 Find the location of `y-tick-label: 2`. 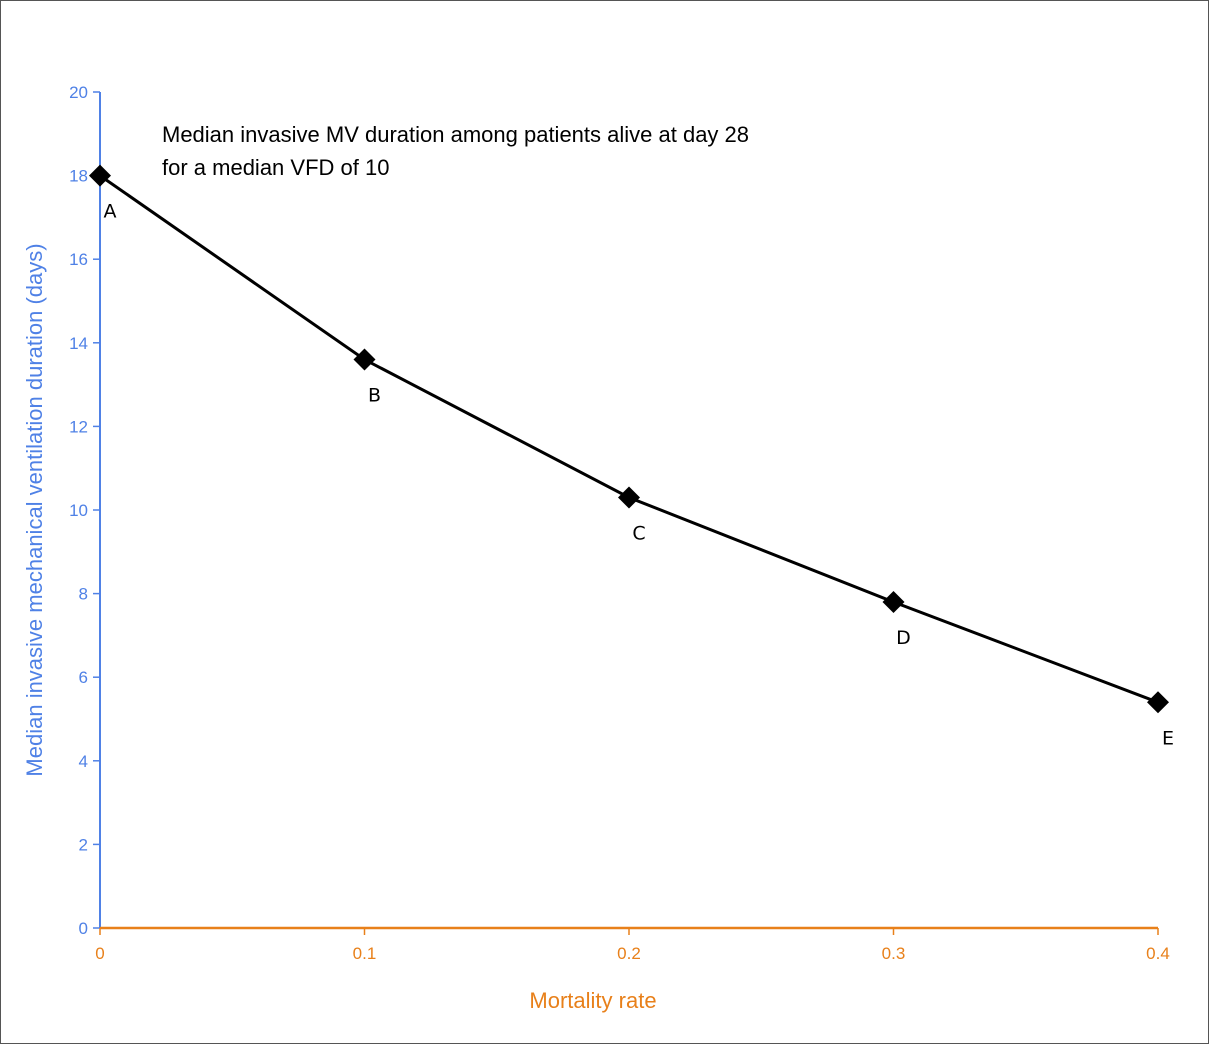

y-tick-label: 2 is located at coordinates (83, 844).